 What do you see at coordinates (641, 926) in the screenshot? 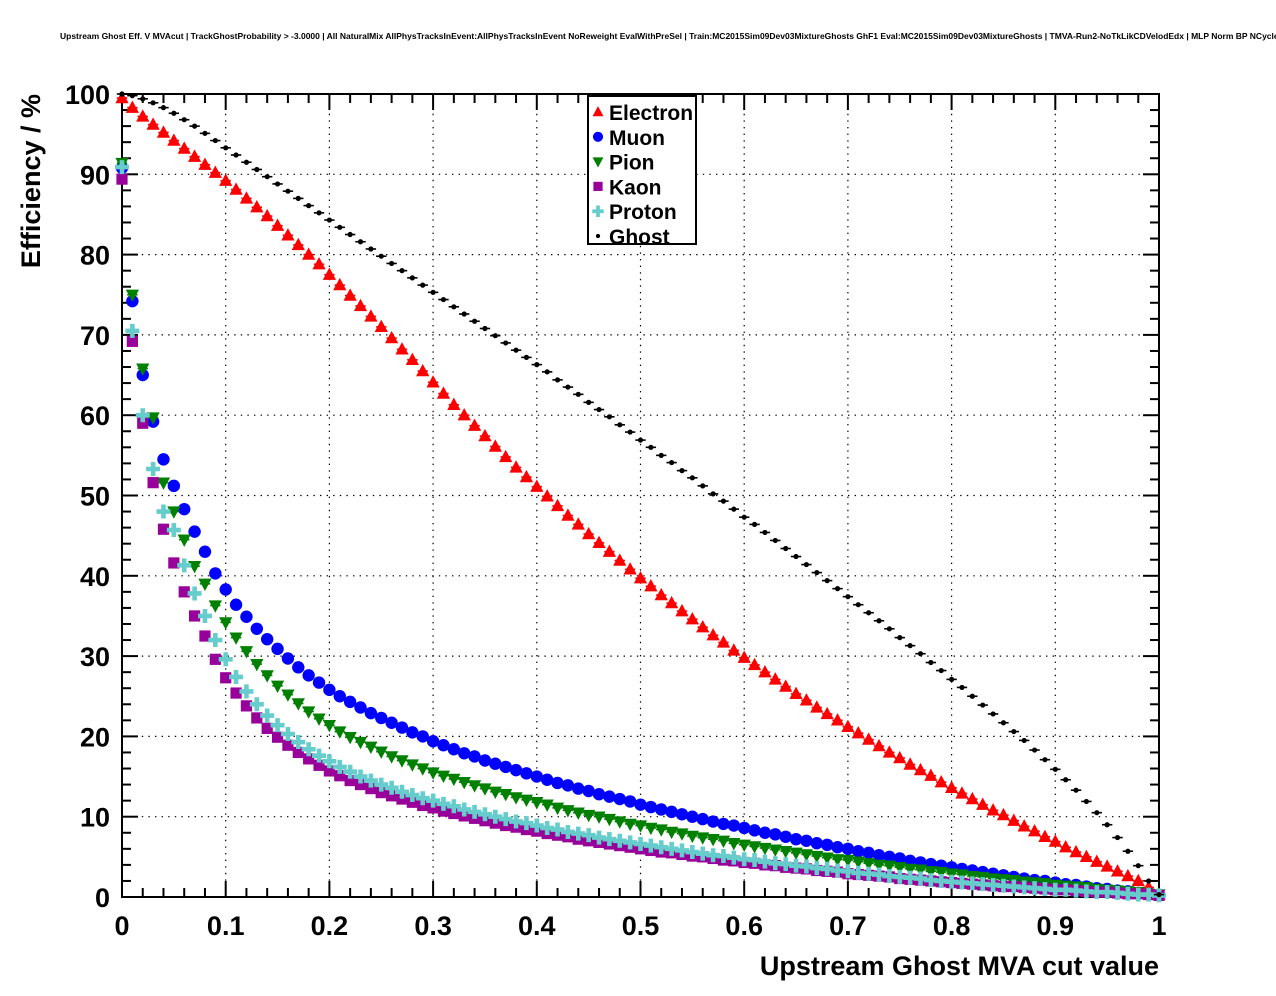
I see `x-tick-label: 0.5` at bounding box center [641, 926].